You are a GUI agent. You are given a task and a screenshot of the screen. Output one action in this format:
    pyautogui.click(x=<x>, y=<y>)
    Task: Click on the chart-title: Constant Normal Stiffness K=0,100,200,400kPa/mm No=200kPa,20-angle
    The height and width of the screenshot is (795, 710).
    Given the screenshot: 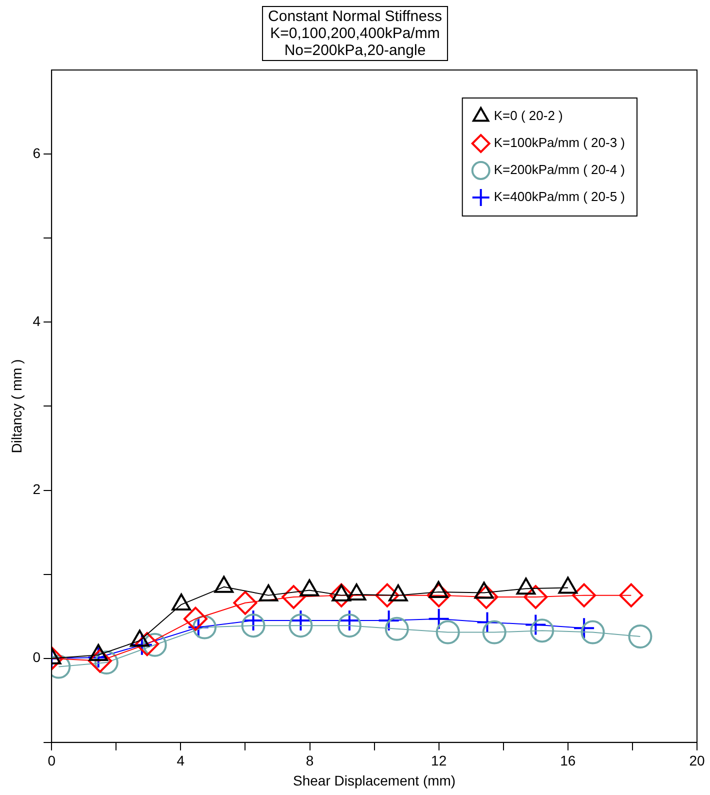 What is the action you would take?
    pyautogui.click(x=355, y=33)
    